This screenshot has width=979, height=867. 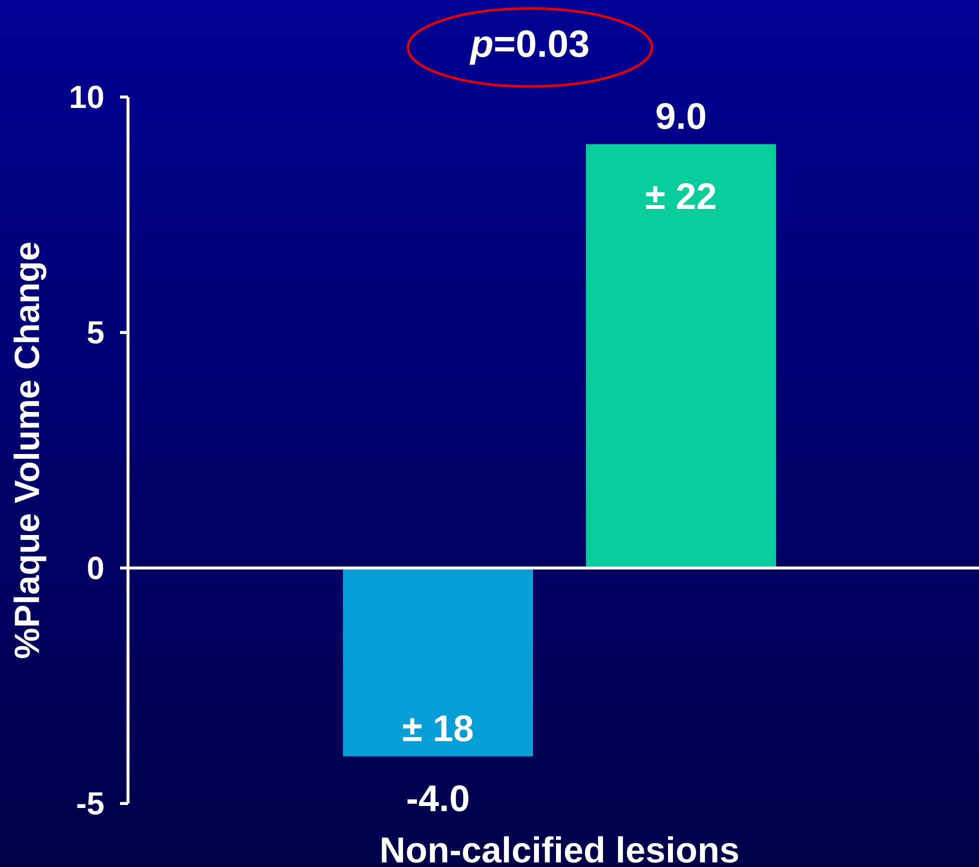 What do you see at coordinates (681, 116) in the screenshot?
I see `data-label: 9.0` at bounding box center [681, 116].